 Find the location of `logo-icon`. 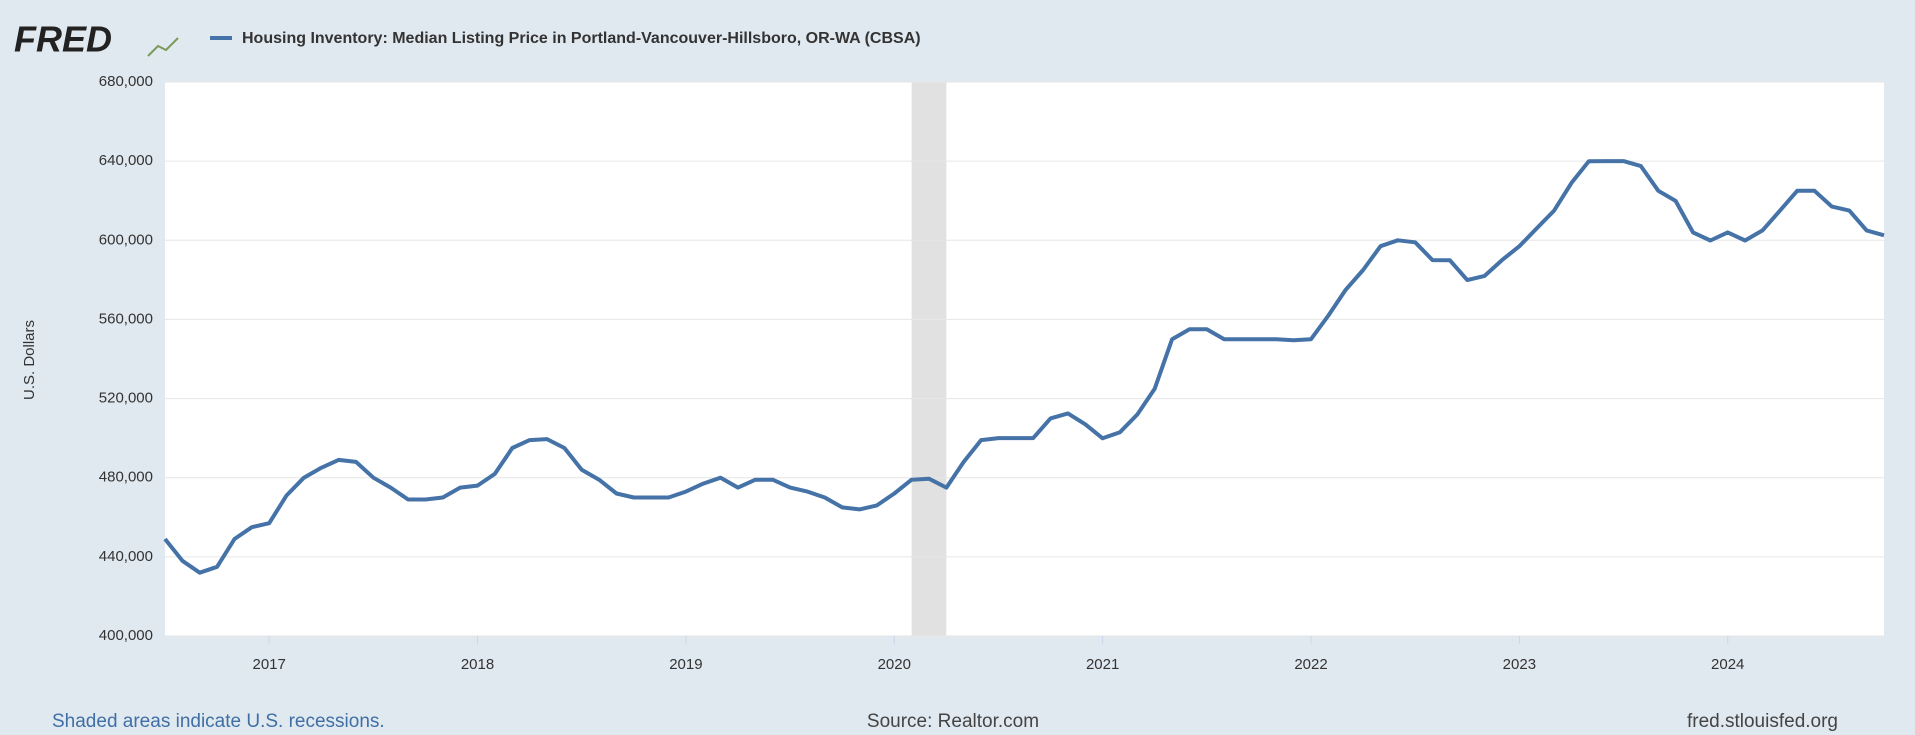

logo-icon is located at coordinates (163, 47).